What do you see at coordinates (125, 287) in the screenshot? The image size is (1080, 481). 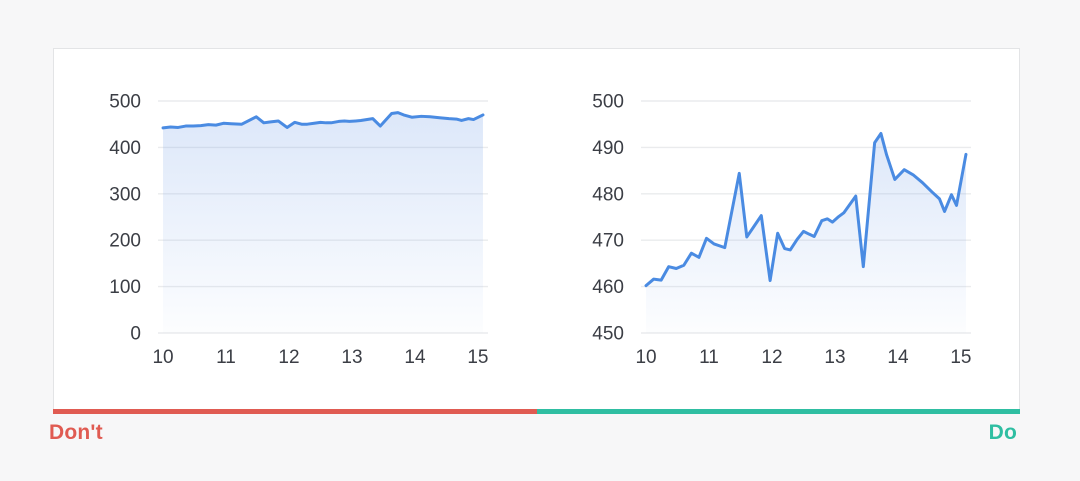 I see `svg-text: 100` at bounding box center [125, 287].